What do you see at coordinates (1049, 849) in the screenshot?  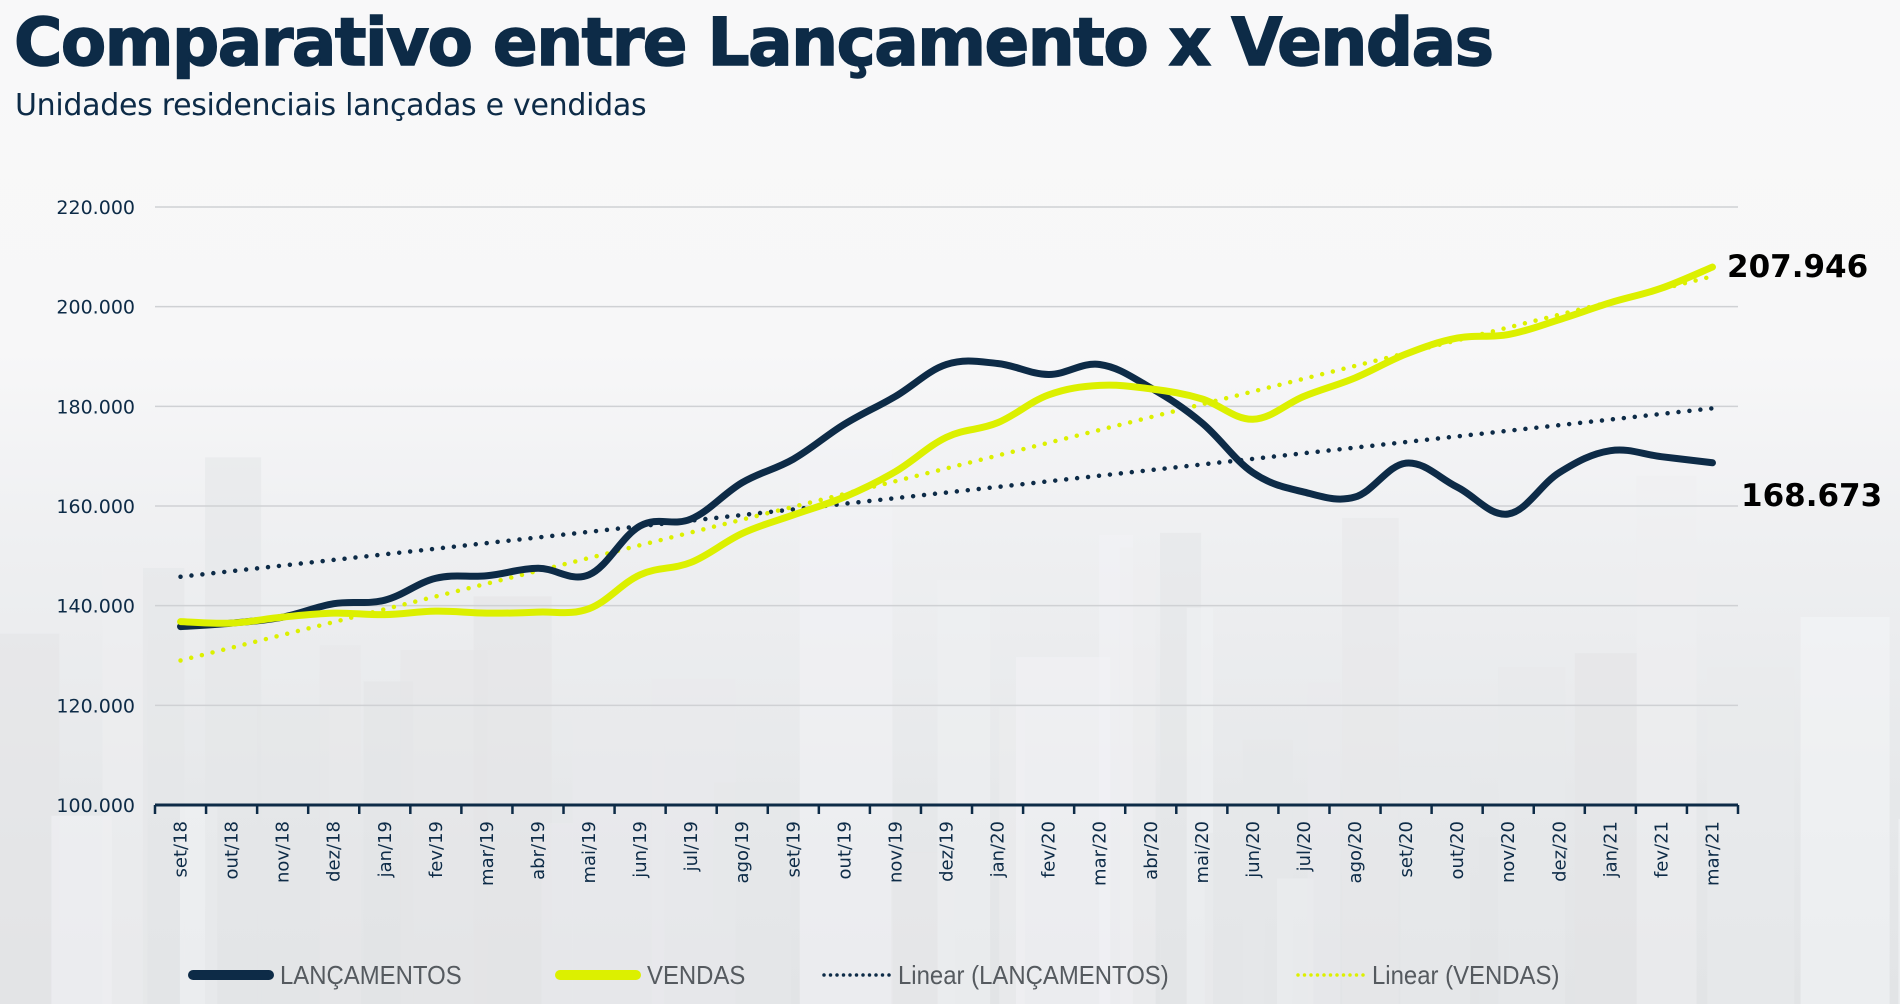 I see `x-tick-label: fev/20` at bounding box center [1049, 849].